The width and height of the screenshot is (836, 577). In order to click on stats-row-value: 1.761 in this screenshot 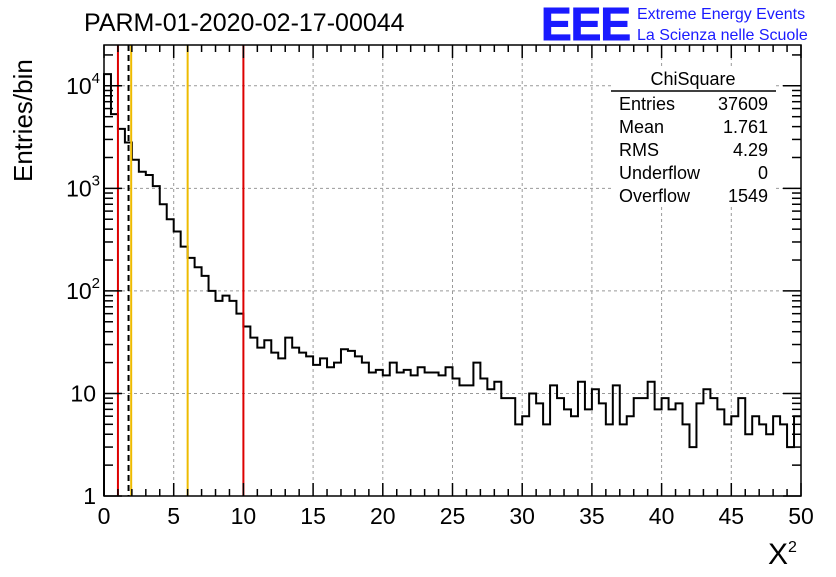, I will do `click(745, 127)`.